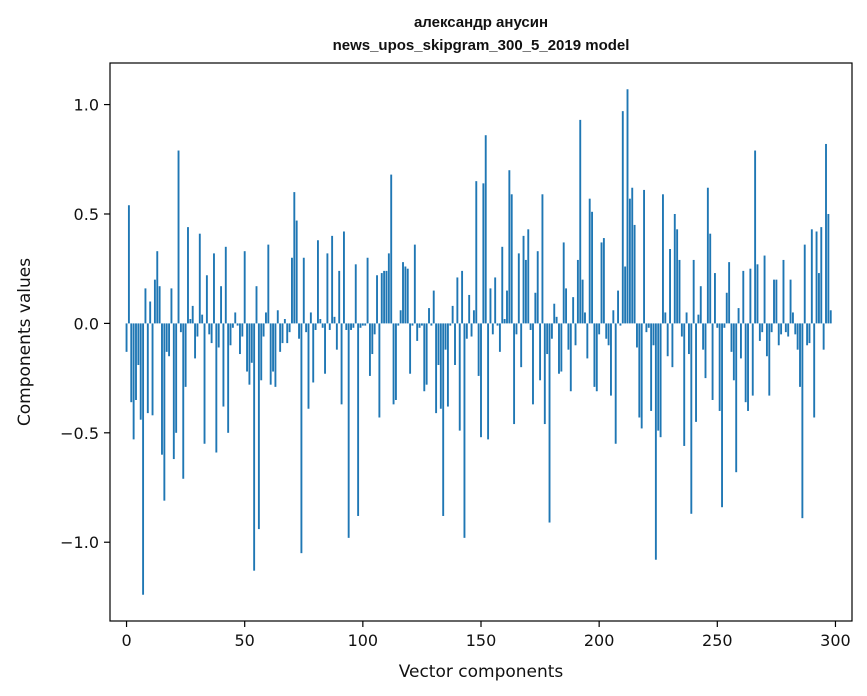 Image resolution: width=867 pixels, height=696 pixels. I want to click on x-tick-label: 200, so click(599, 640).